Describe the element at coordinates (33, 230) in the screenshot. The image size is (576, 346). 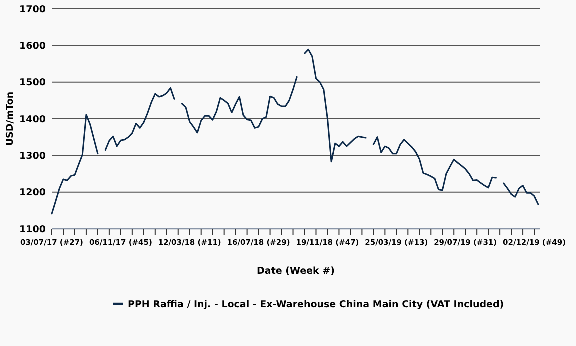
I see `y-tick-label: 1100` at that location.